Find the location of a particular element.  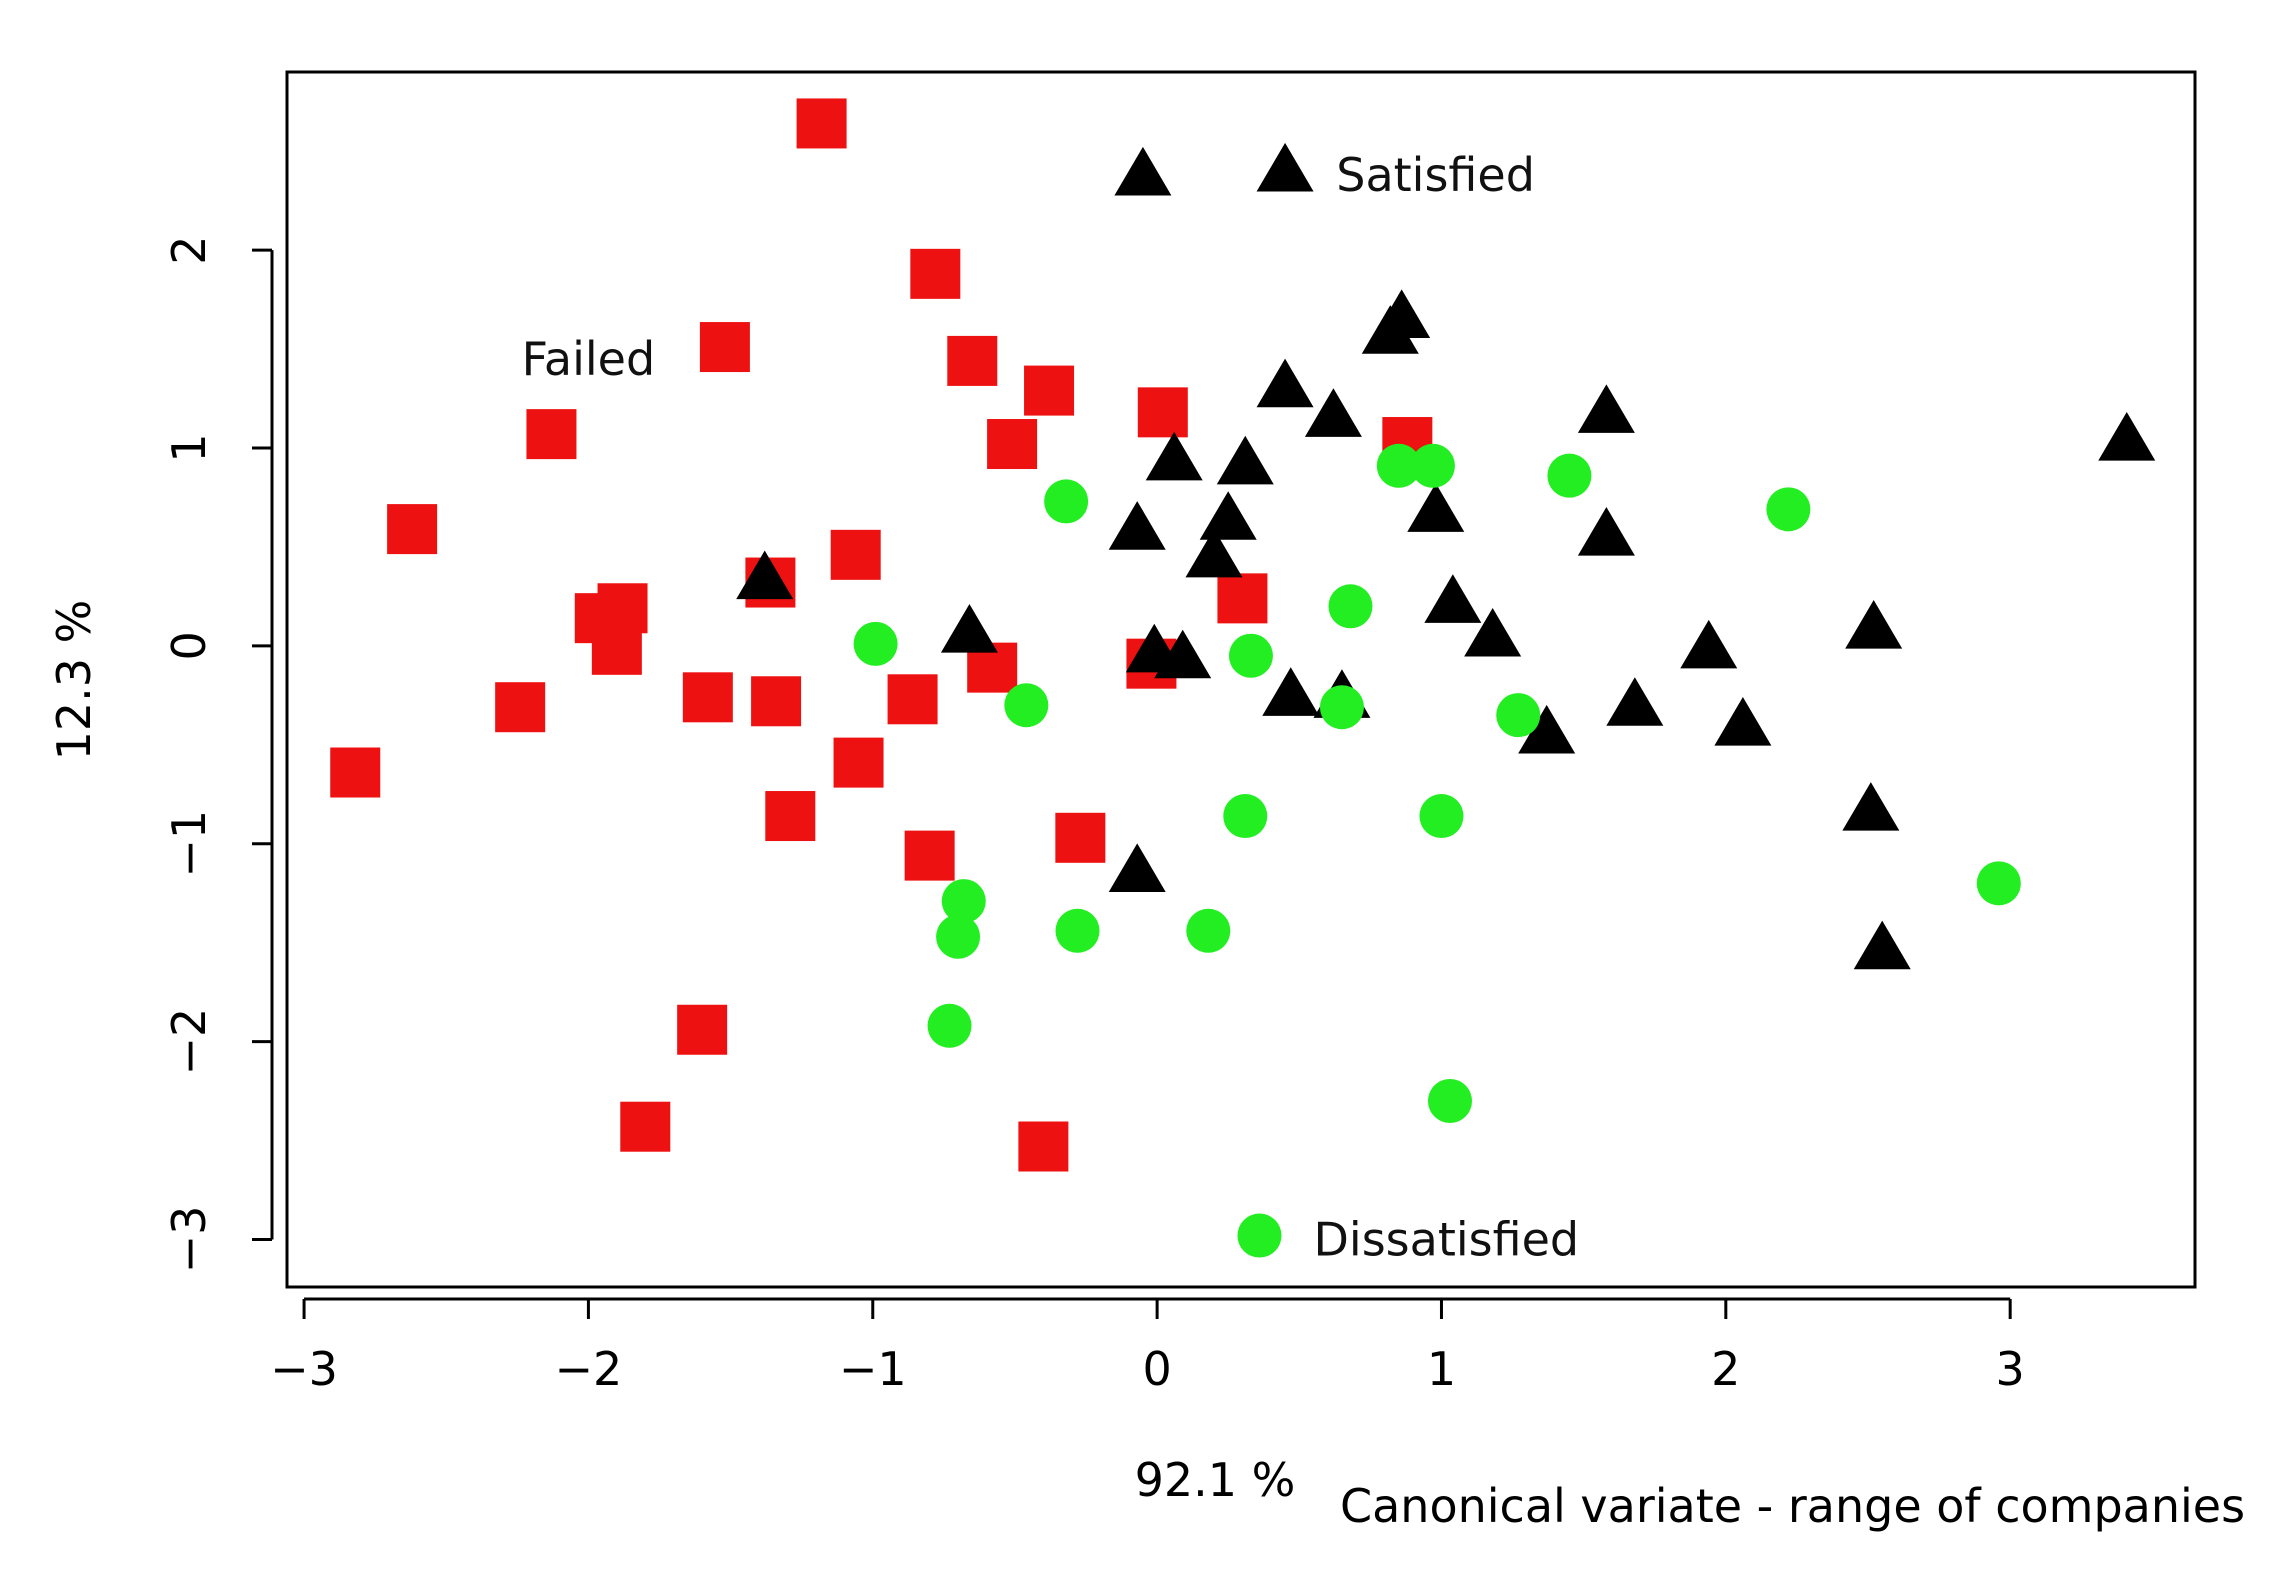

y-tick-label: 1 is located at coordinates (189, 447).